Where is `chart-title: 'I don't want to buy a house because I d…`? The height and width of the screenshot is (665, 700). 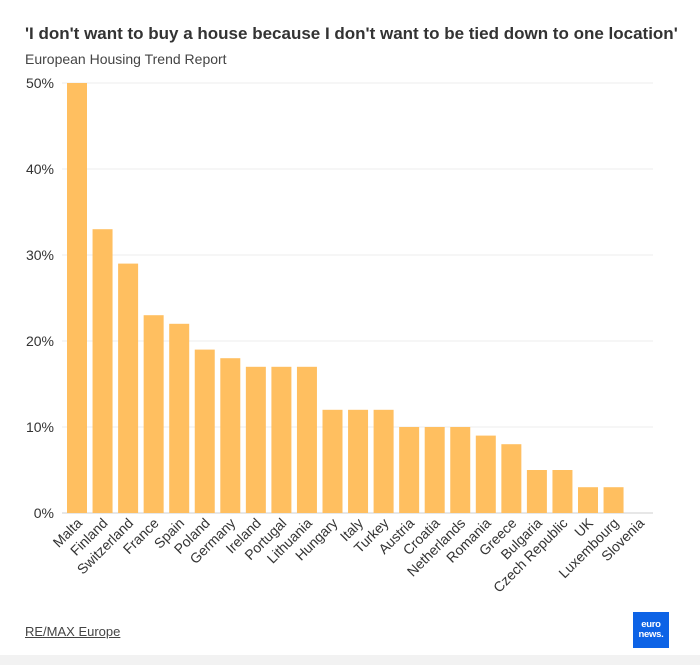 chart-title: 'I don't want to buy a house because I d… is located at coordinates (351, 33).